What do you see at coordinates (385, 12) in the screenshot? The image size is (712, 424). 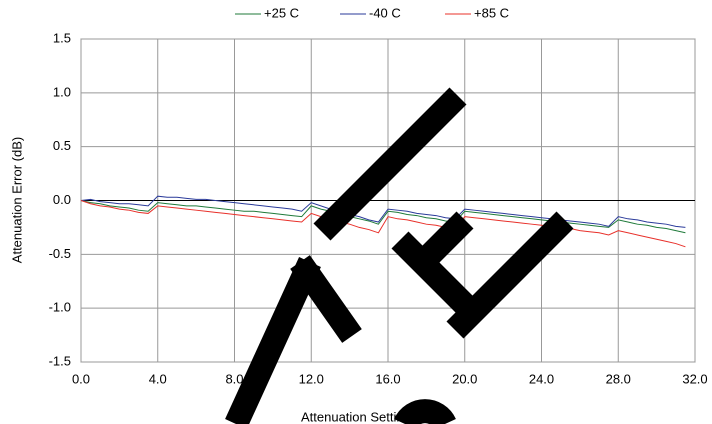 I see `legend-label: -40 C` at bounding box center [385, 12].